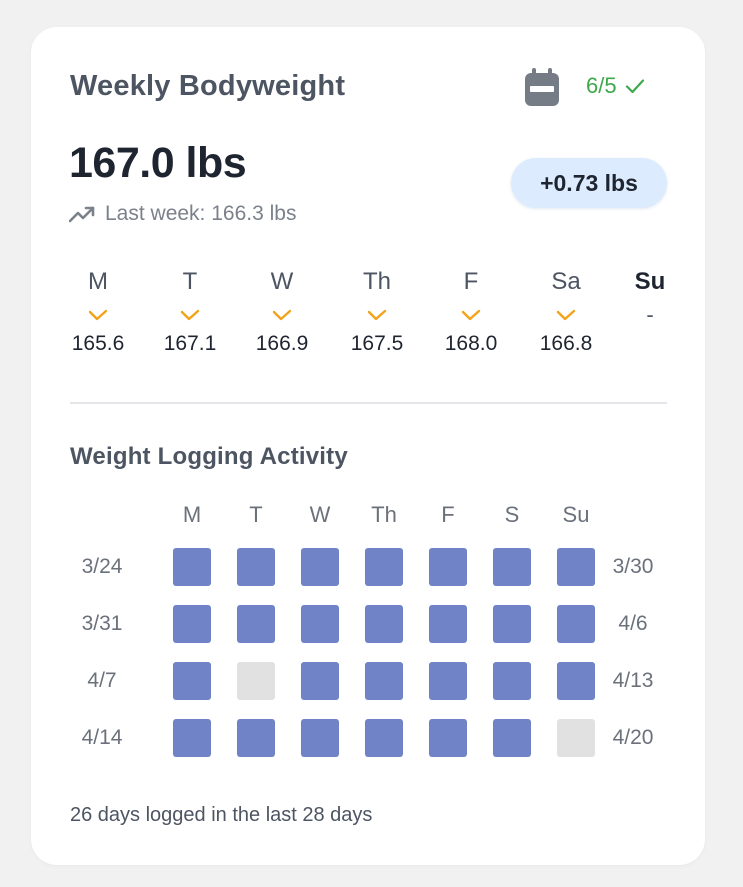 The height and width of the screenshot is (887, 743). Describe the element at coordinates (320, 514) in the screenshot. I see `activity-day-header: W` at that location.